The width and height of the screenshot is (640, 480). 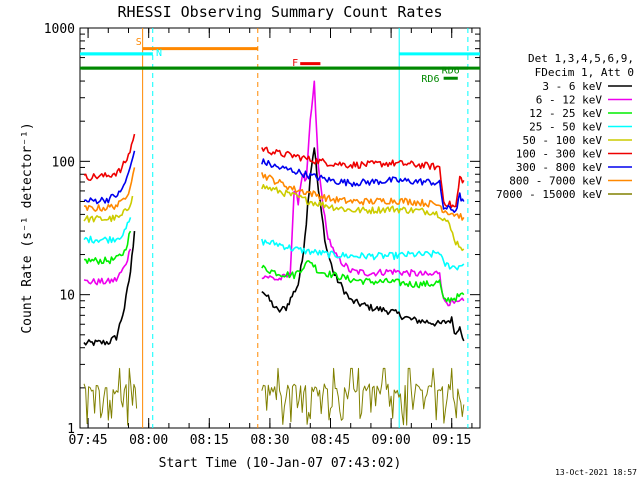 I want to click on x-tick-label: 08:30, so click(x=269, y=440).